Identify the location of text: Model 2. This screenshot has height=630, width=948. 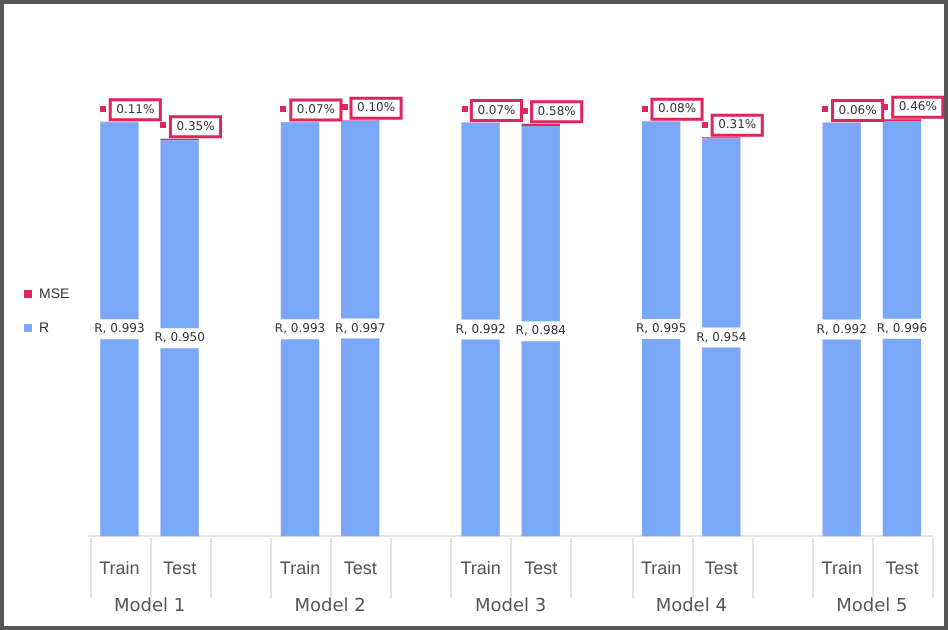
(330, 606).